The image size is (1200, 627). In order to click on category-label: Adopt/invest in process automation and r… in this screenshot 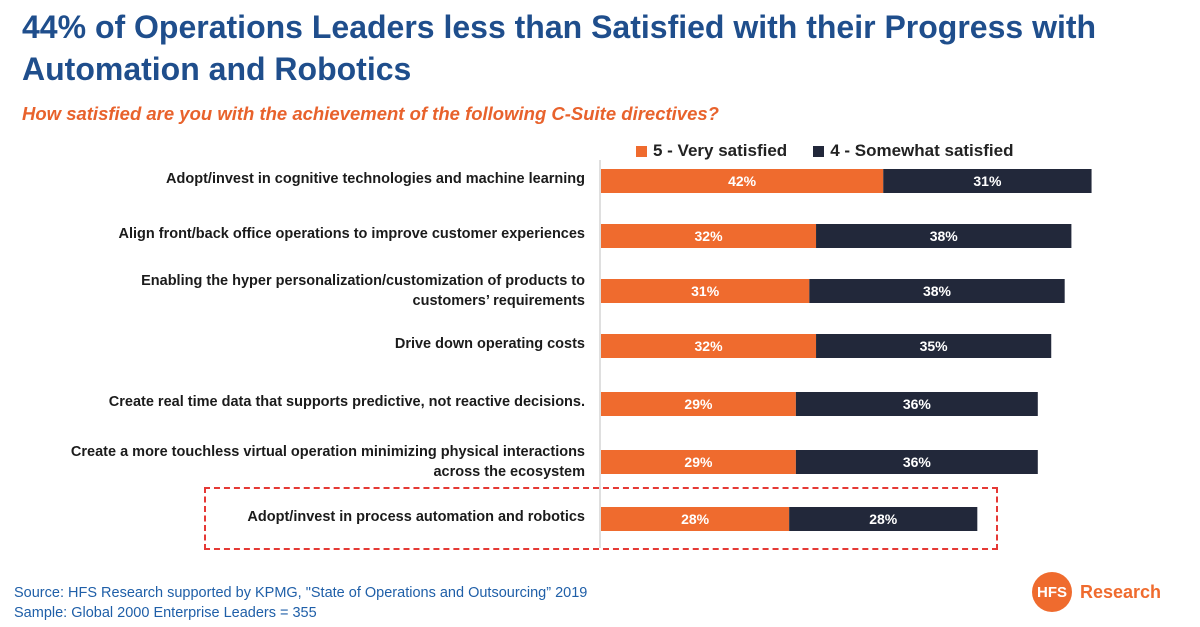, I will do `click(295, 517)`.